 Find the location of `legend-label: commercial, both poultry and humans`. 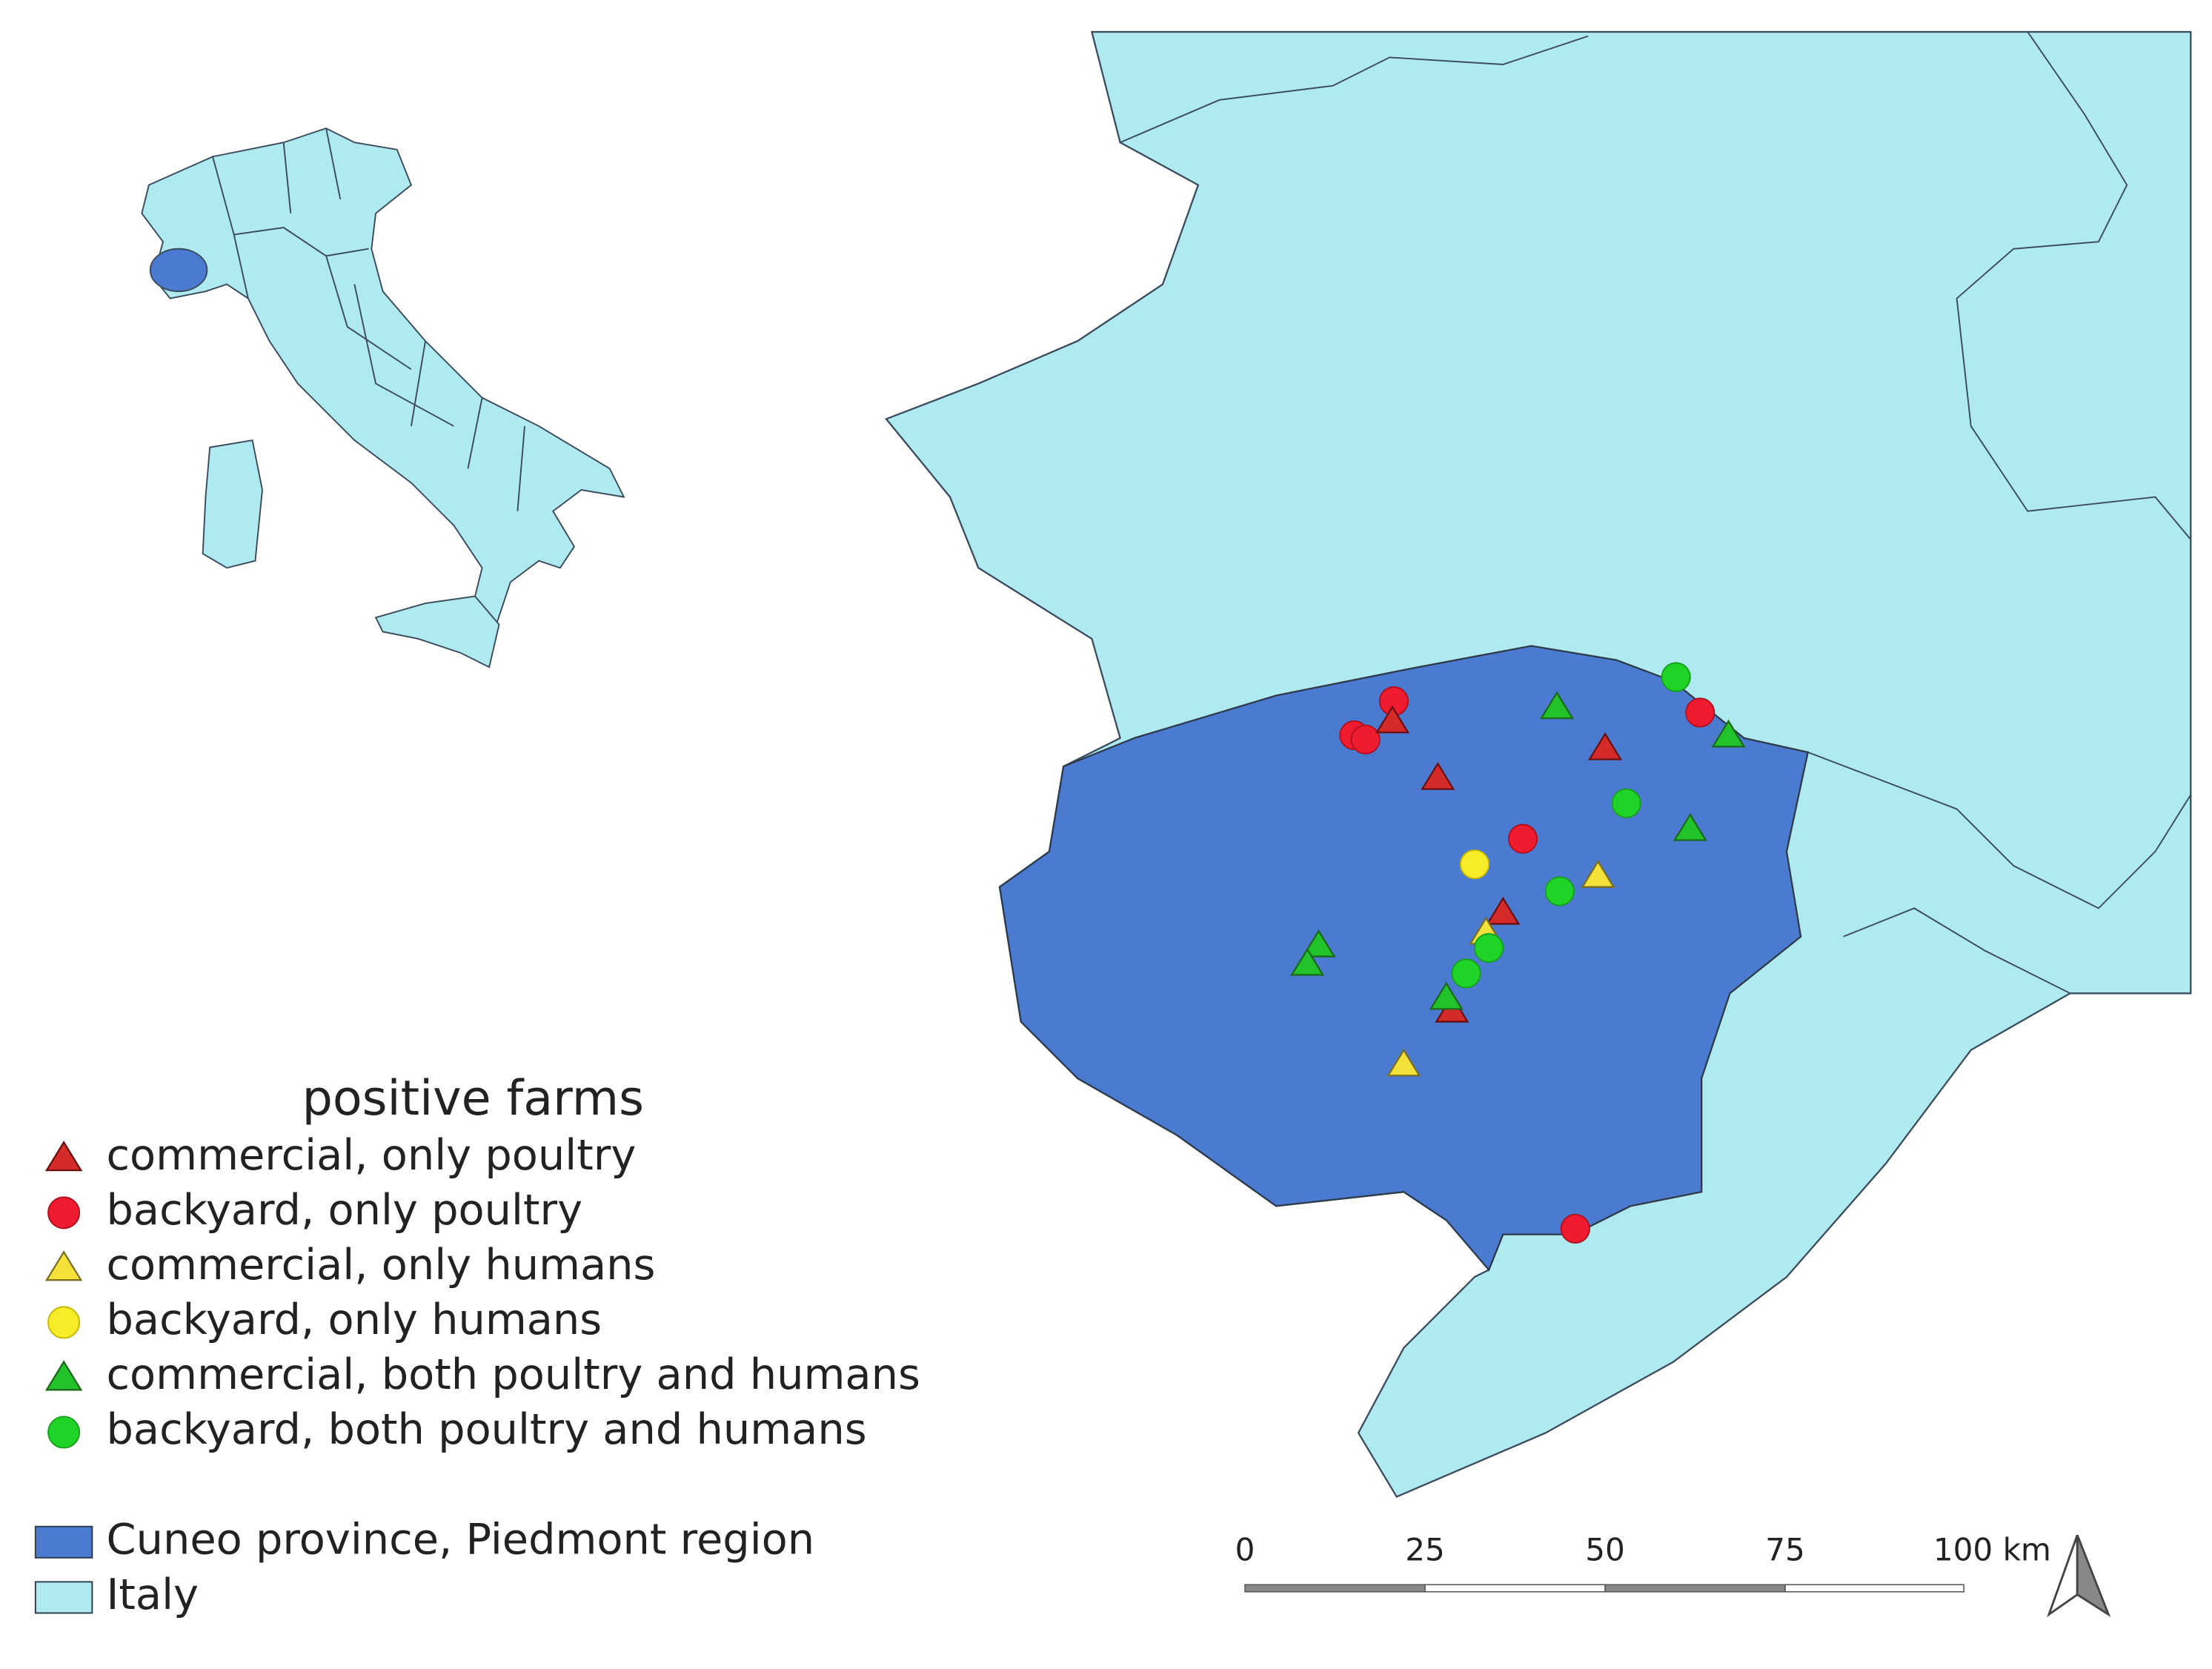

legend-label: commercial, both poultry and humans is located at coordinates (513, 1374).